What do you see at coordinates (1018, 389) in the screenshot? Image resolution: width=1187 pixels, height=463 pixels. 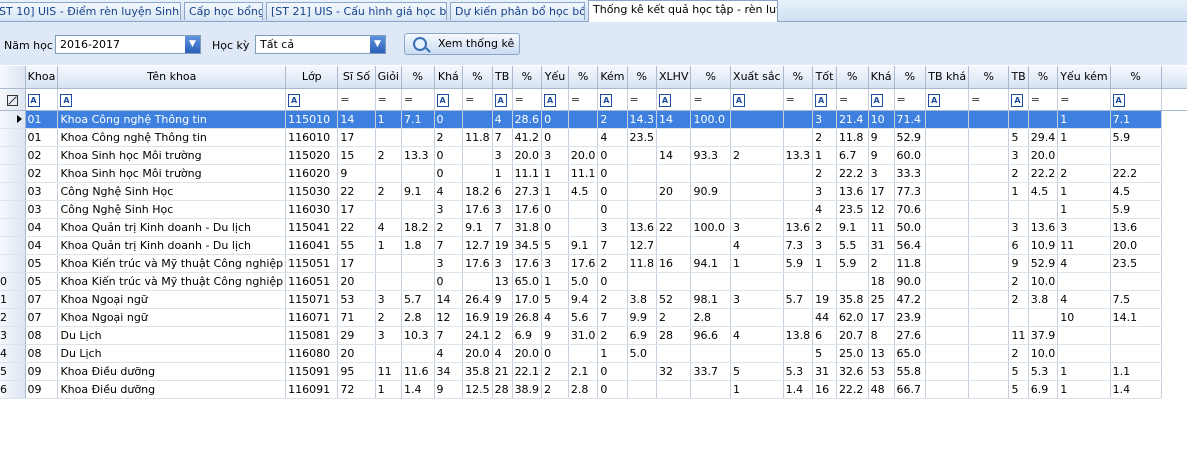 I see `table-cell: 5` at bounding box center [1018, 389].